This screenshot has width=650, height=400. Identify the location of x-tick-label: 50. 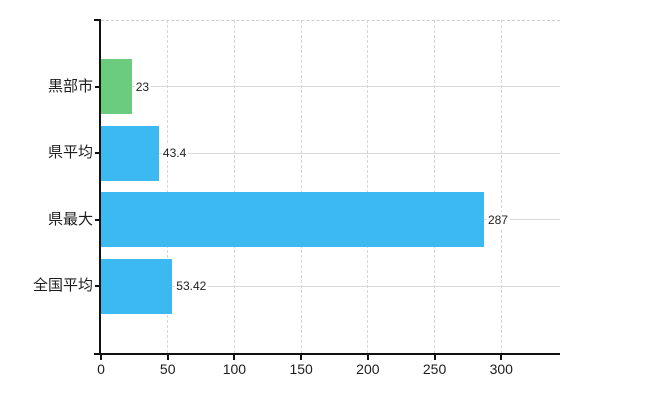
(167, 369).